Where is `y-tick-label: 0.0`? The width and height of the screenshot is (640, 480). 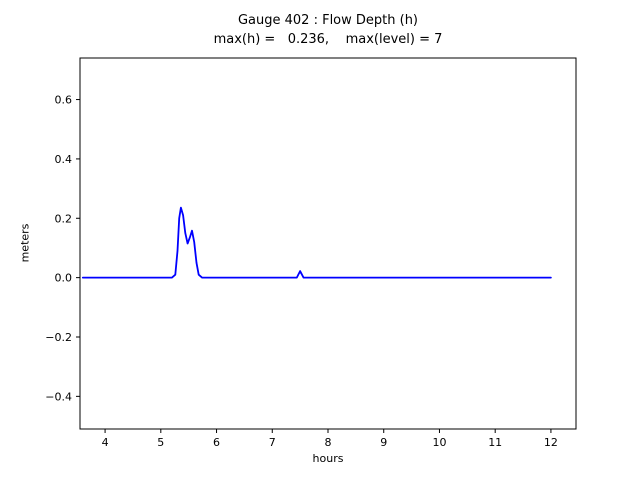 y-tick-label: 0.0 is located at coordinates (64, 278).